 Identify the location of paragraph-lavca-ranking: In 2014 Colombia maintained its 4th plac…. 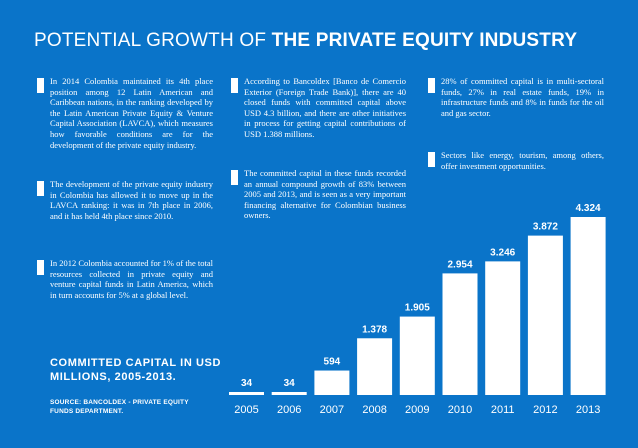
(125, 113).